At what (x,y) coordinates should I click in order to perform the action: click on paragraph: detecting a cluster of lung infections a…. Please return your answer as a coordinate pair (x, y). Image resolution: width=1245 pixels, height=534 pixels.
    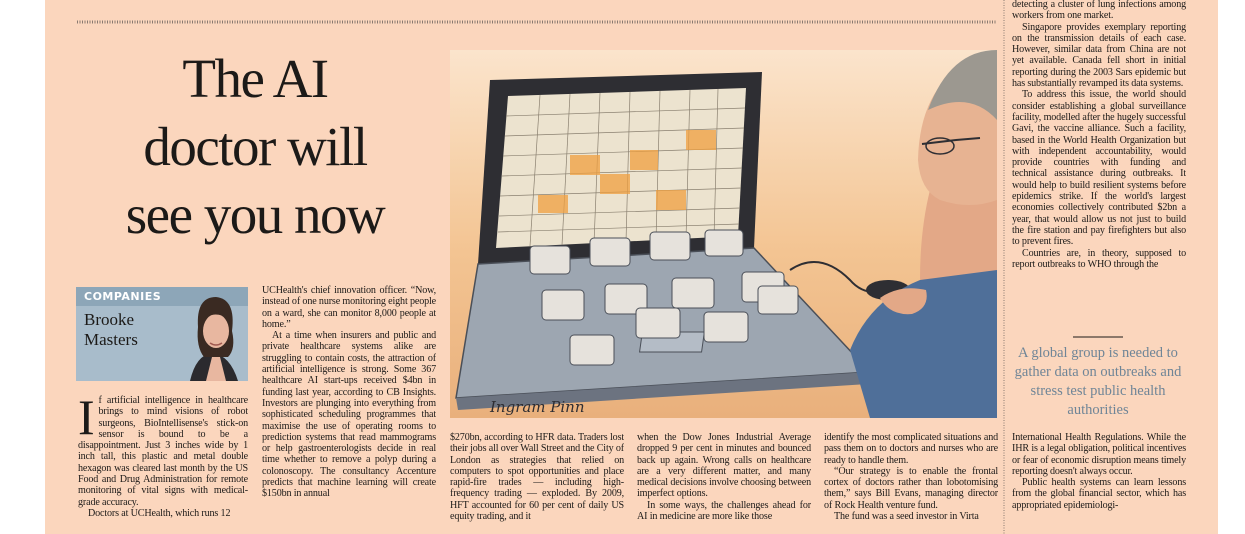
    Looking at the image, I should click on (1099, 11).